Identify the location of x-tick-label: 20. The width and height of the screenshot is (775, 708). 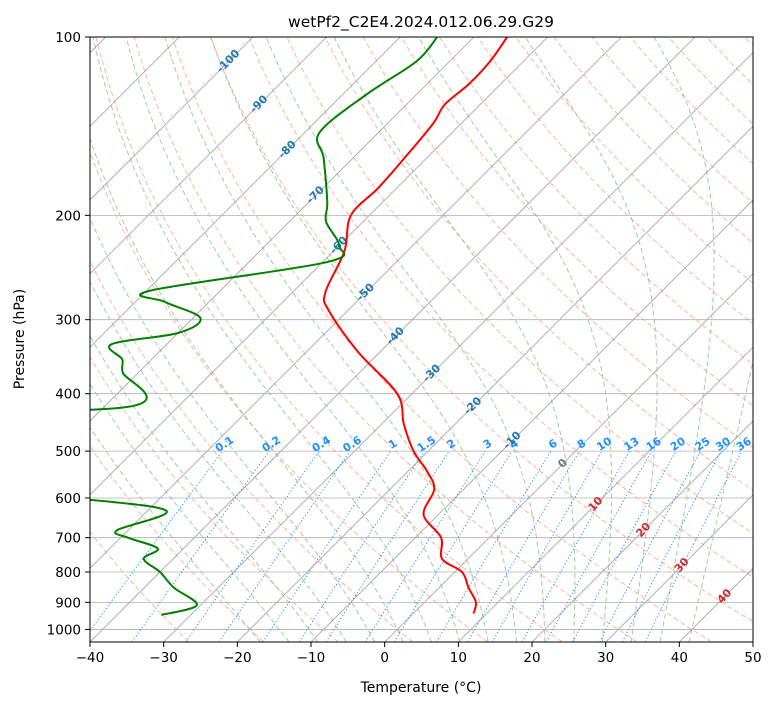
(531, 658).